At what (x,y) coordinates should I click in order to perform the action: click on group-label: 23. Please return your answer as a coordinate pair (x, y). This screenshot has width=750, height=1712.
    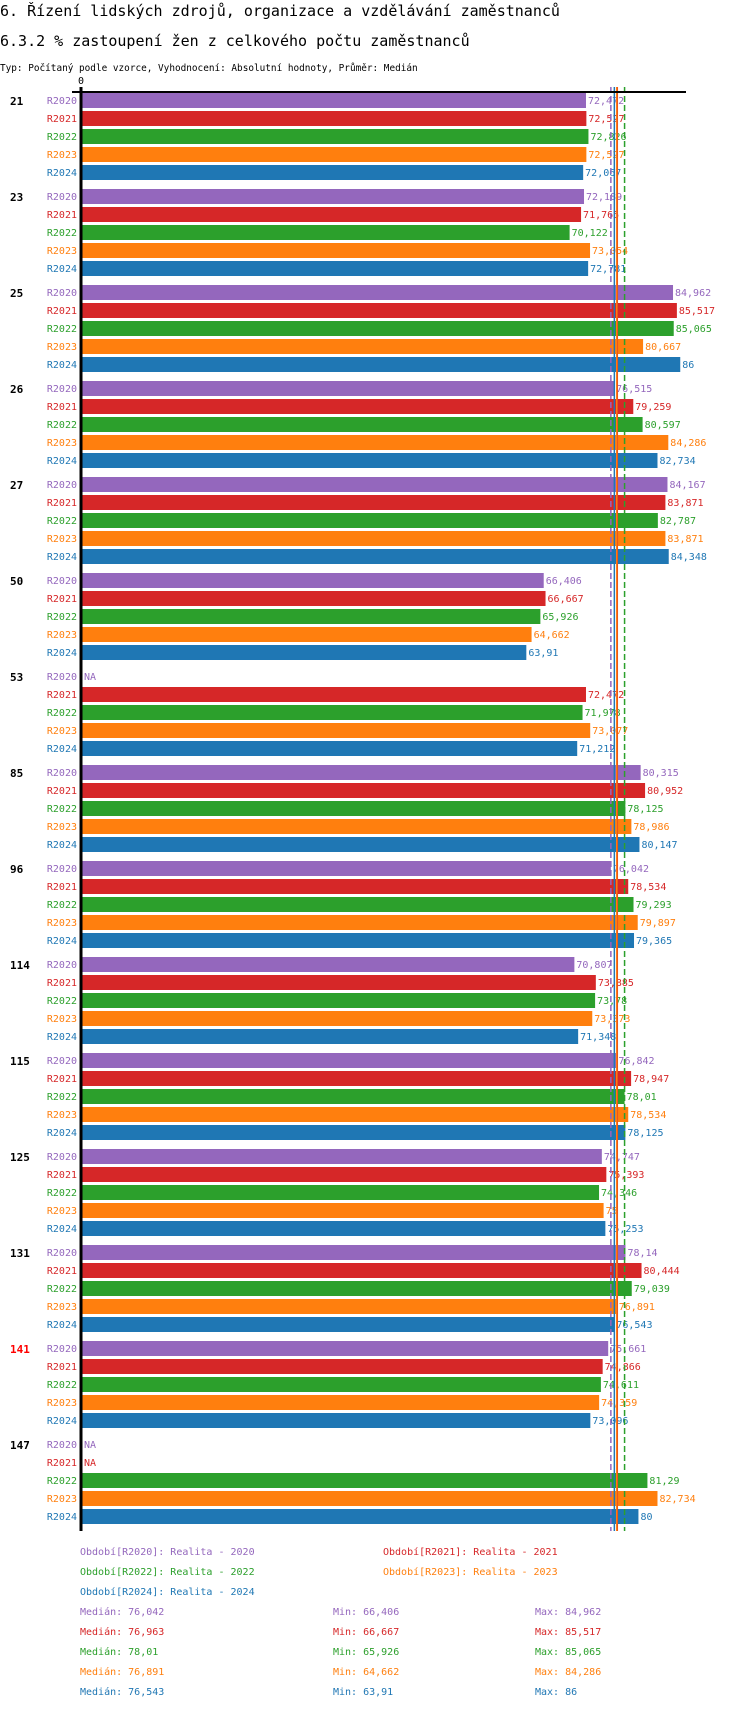
    Looking at the image, I should click on (16, 197).